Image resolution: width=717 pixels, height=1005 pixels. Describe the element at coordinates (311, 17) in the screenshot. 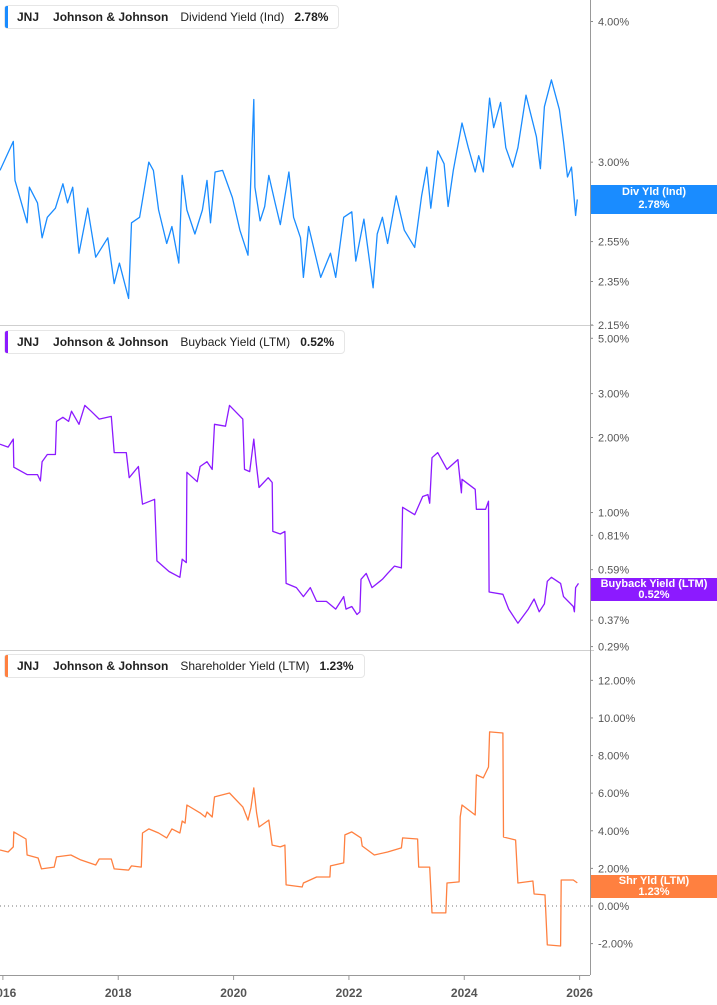

I see `legend-value: 2.78%` at that location.